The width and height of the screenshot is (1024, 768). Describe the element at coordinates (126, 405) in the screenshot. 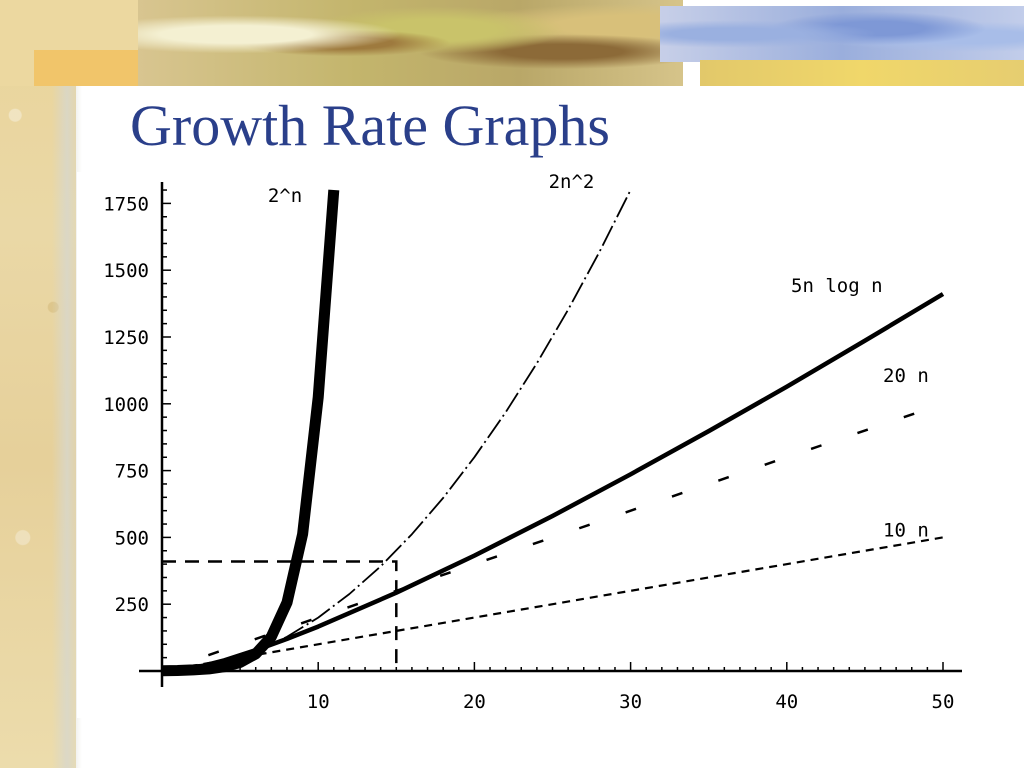

I see `y-tick-label: 1000` at that location.